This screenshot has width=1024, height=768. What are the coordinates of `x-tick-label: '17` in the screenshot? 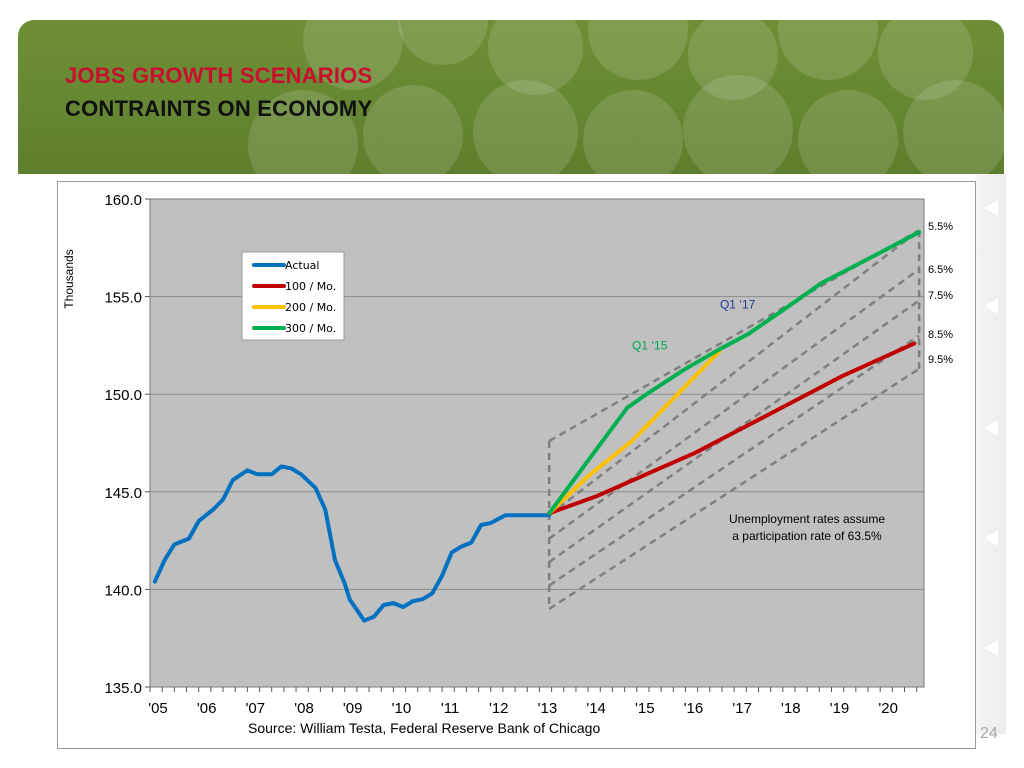 It's located at (742, 708).